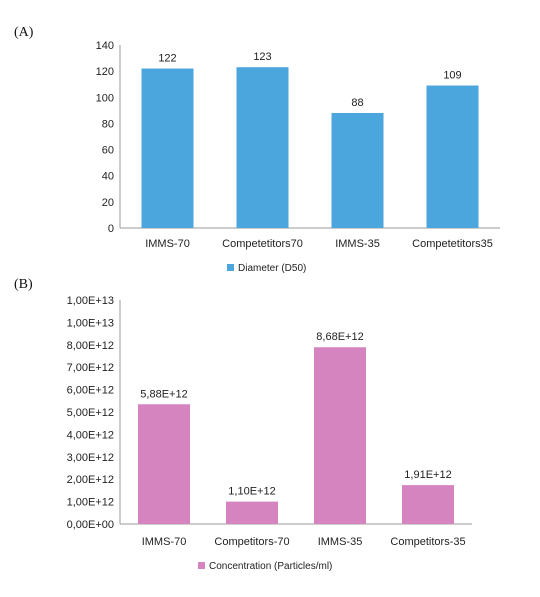 This screenshot has height=597, width=540. Describe the element at coordinates (108, 151) in the screenshot. I see `y-tick-label: 60` at that location.